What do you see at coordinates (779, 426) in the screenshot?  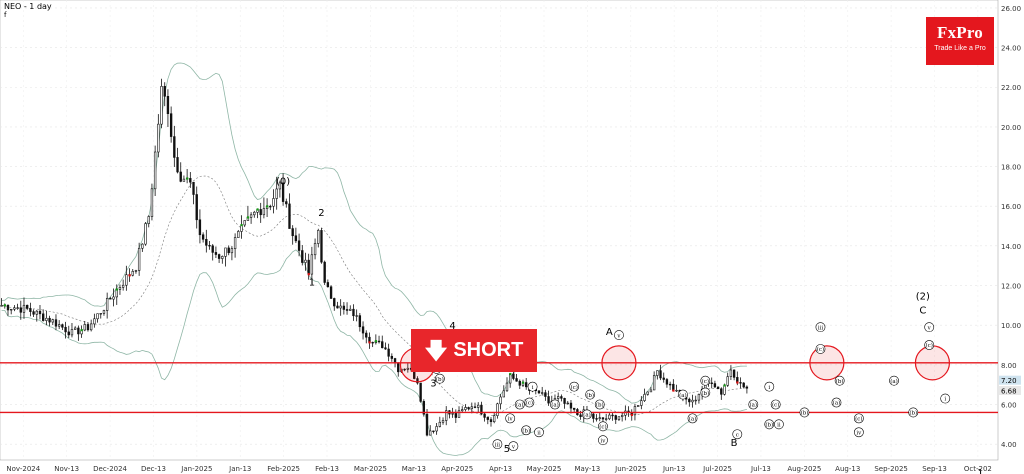 I see `wave-marker-label: ii` at bounding box center [779, 426].